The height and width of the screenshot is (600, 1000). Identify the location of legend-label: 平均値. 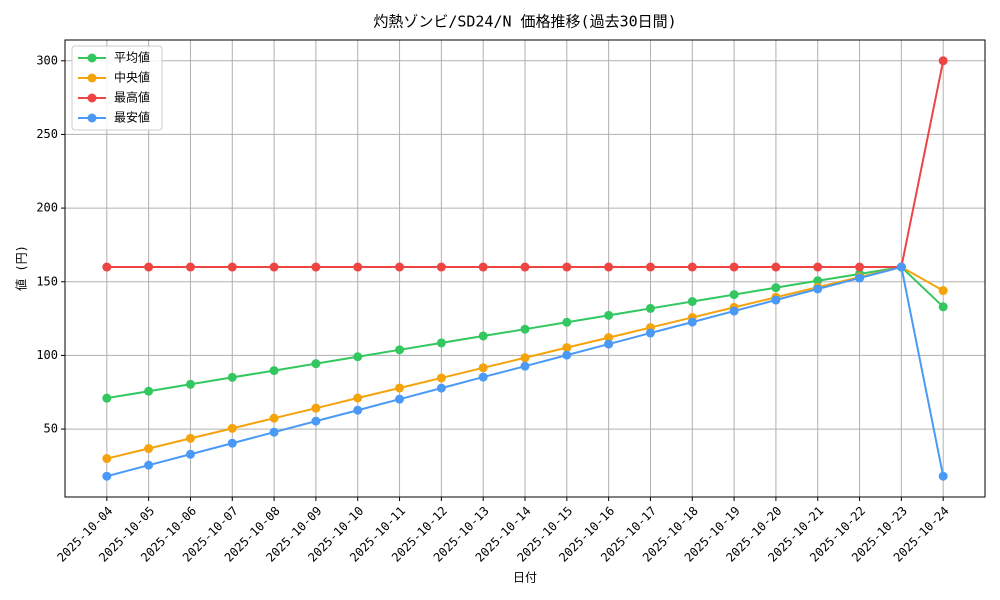
(132, 57).